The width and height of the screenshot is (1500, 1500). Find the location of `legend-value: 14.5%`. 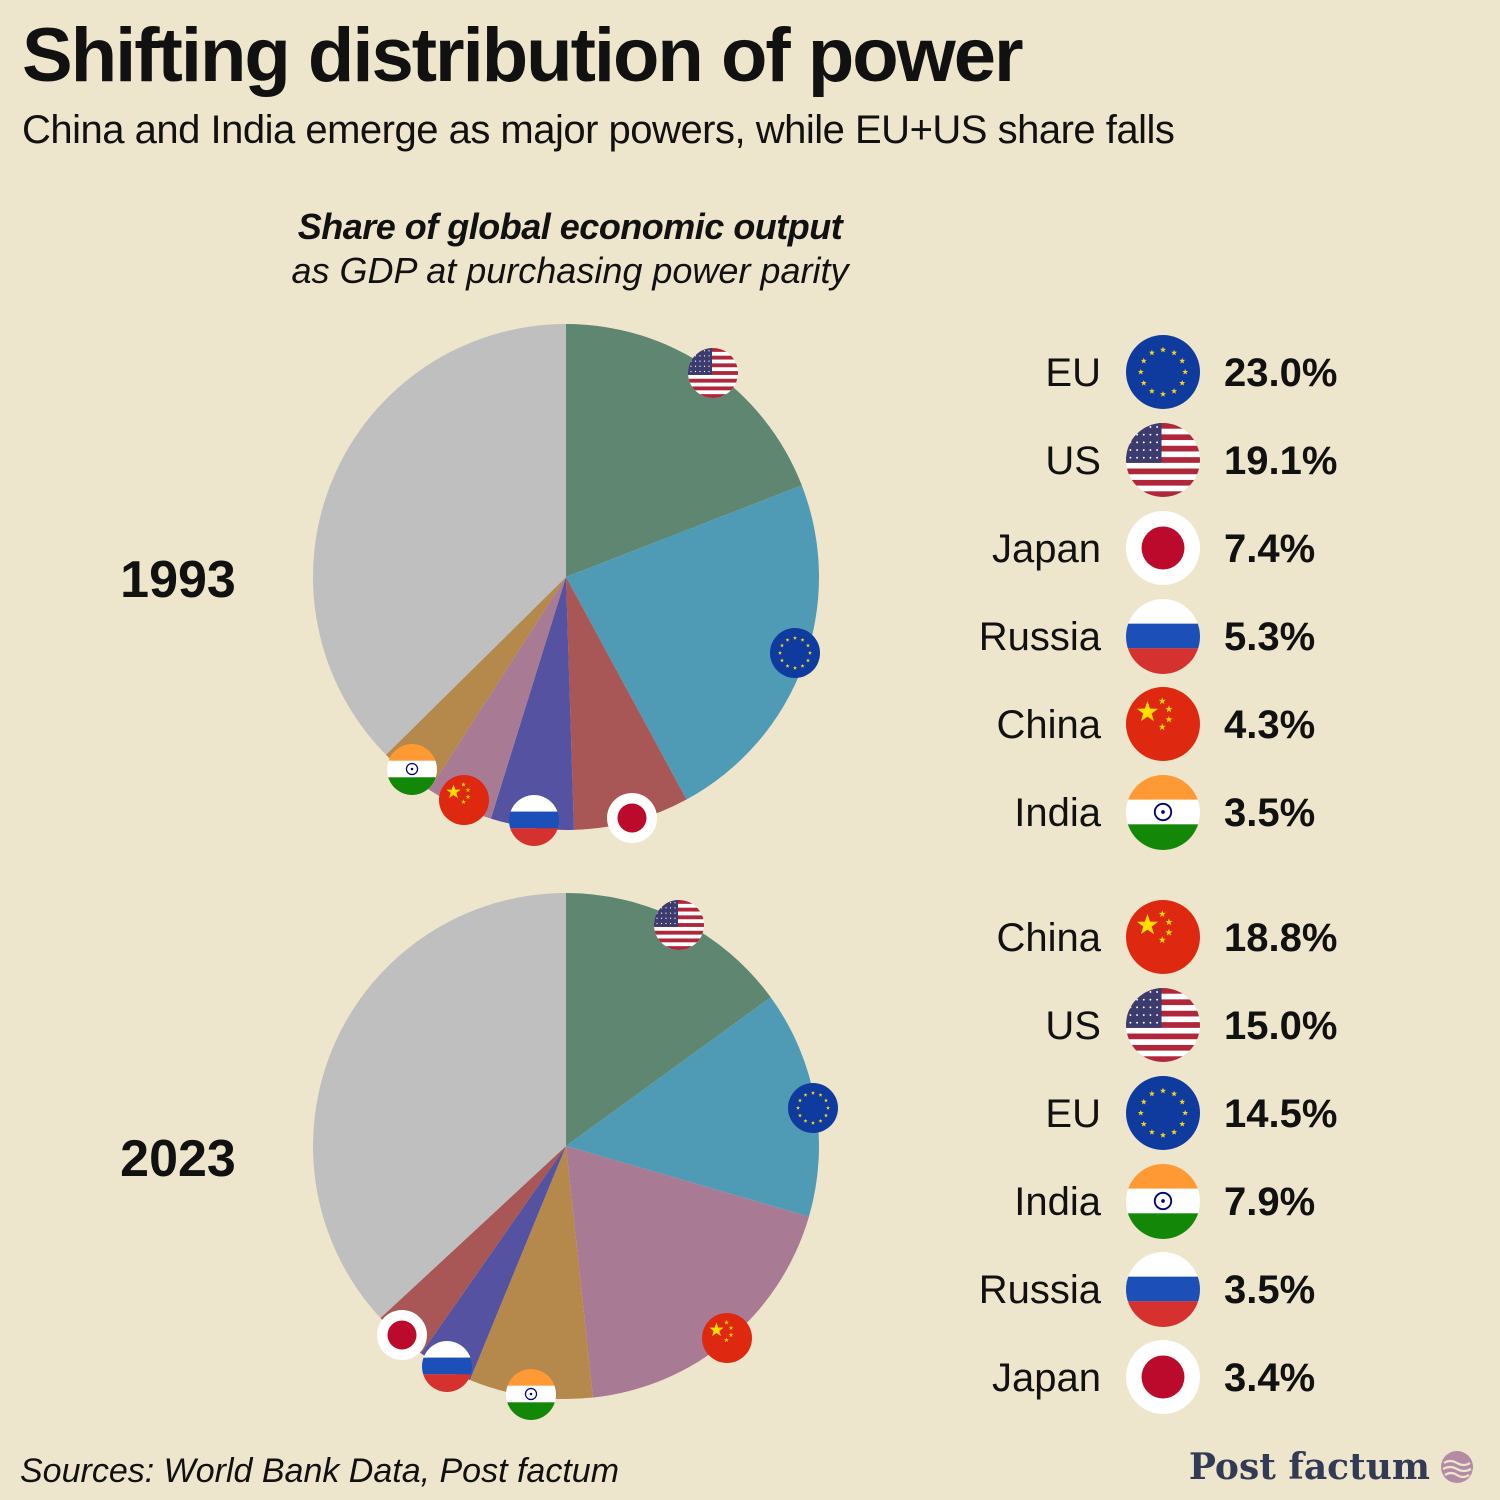

legend-value: 14.5% is located at coordinates (1280, 1114).